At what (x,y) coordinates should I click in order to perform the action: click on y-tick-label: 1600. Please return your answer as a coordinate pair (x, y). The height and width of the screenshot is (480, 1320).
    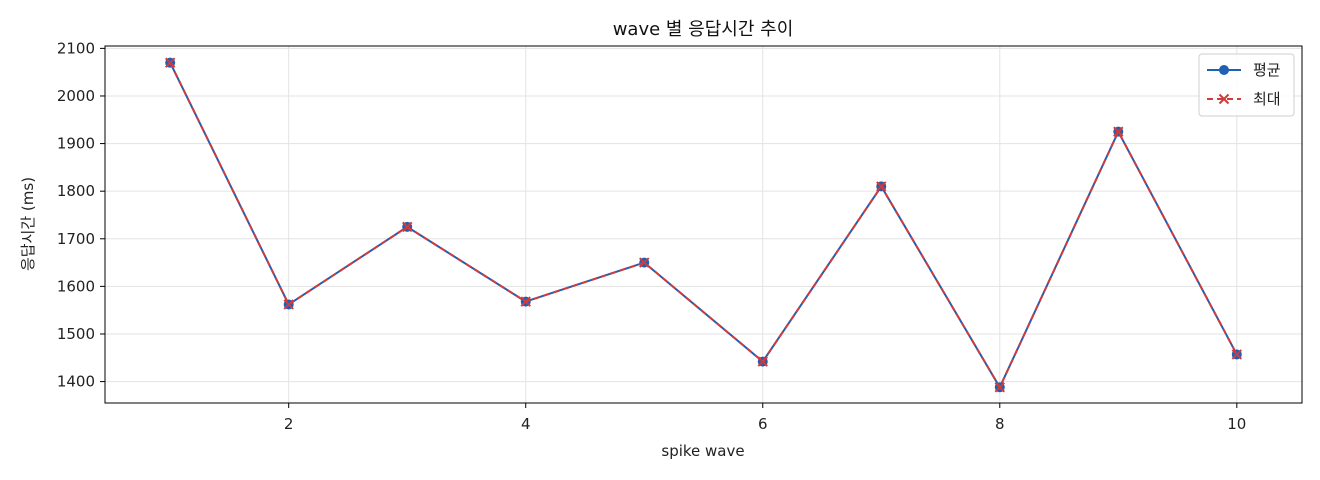
    Looking at the image, I should click on (76, 286).